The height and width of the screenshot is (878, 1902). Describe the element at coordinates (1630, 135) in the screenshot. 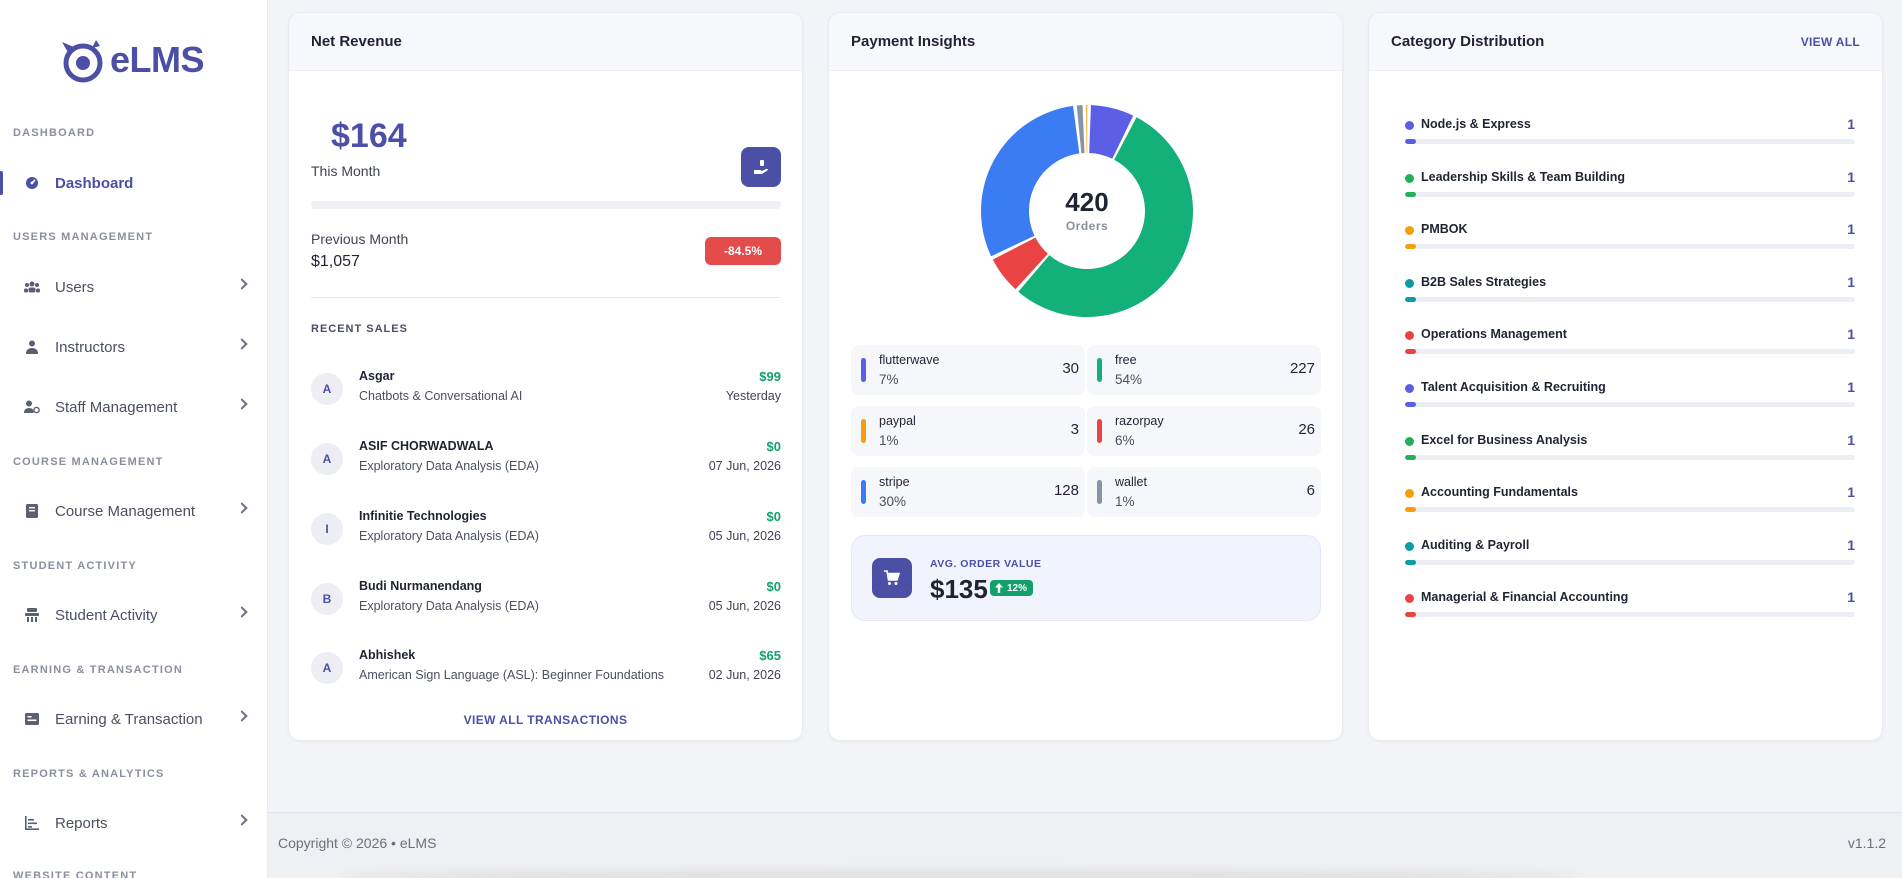

I see `category-item: Node.js & Express 1` at that location.